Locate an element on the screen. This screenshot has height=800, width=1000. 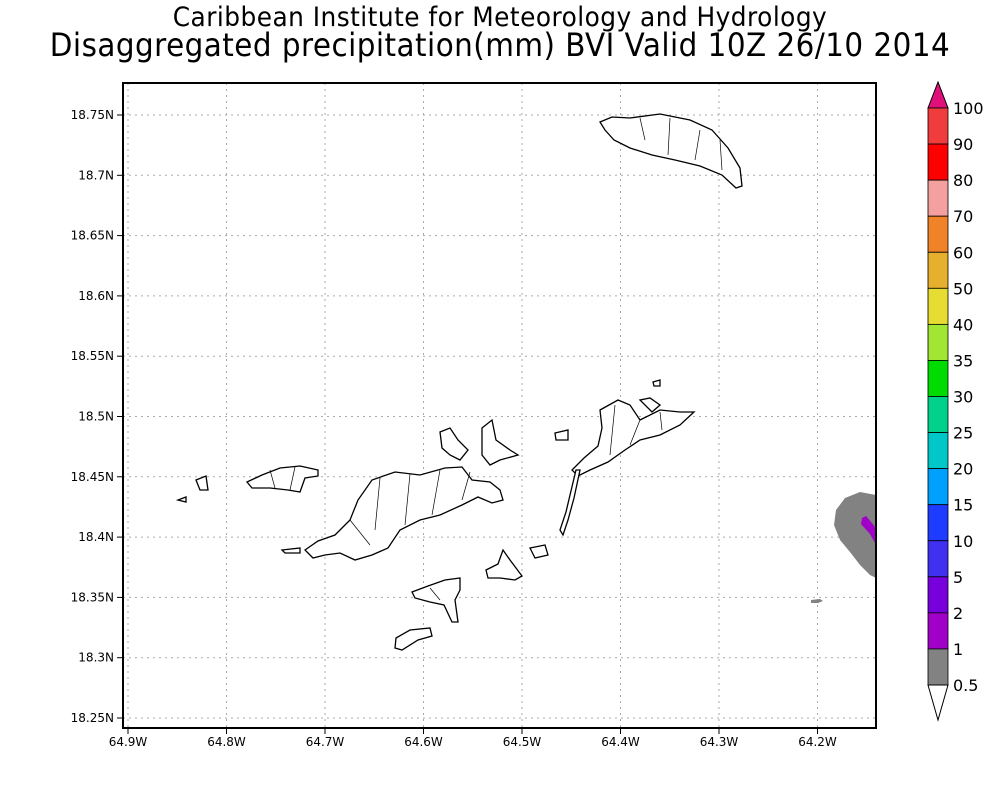
island-anegada is located at coordinates (671, 151).